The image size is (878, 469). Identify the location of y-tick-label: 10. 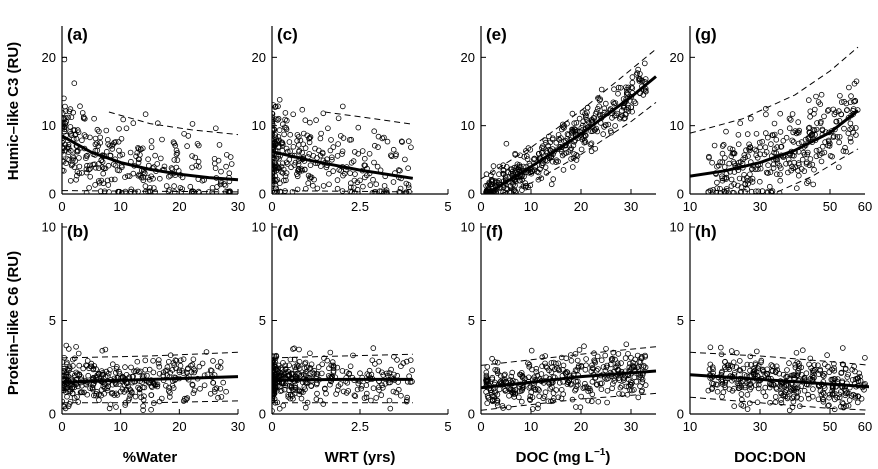
(49, 227).